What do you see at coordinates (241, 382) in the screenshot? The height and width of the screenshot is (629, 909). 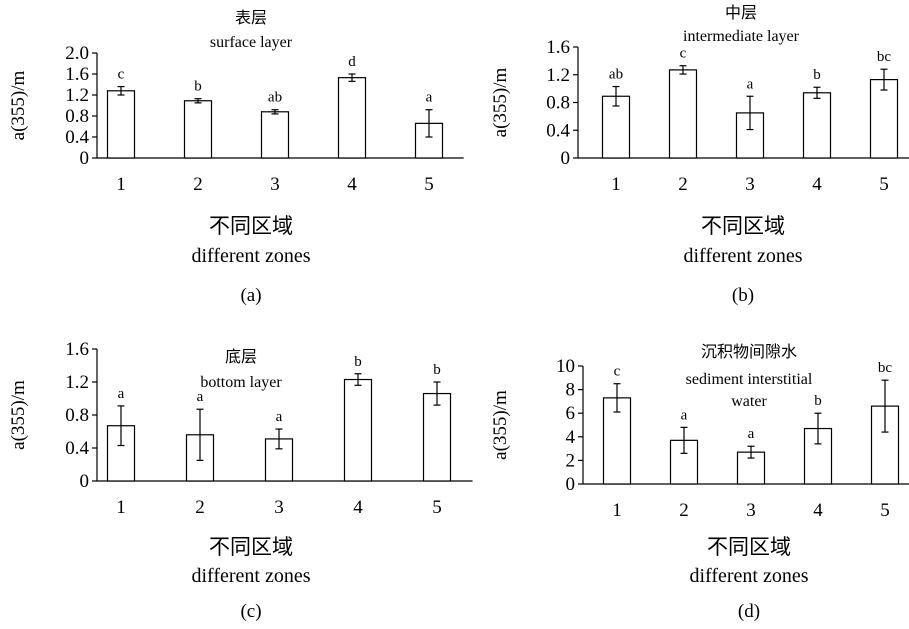 I see `chart-subtitle: bottom layer` at bounding box center [241, 382].